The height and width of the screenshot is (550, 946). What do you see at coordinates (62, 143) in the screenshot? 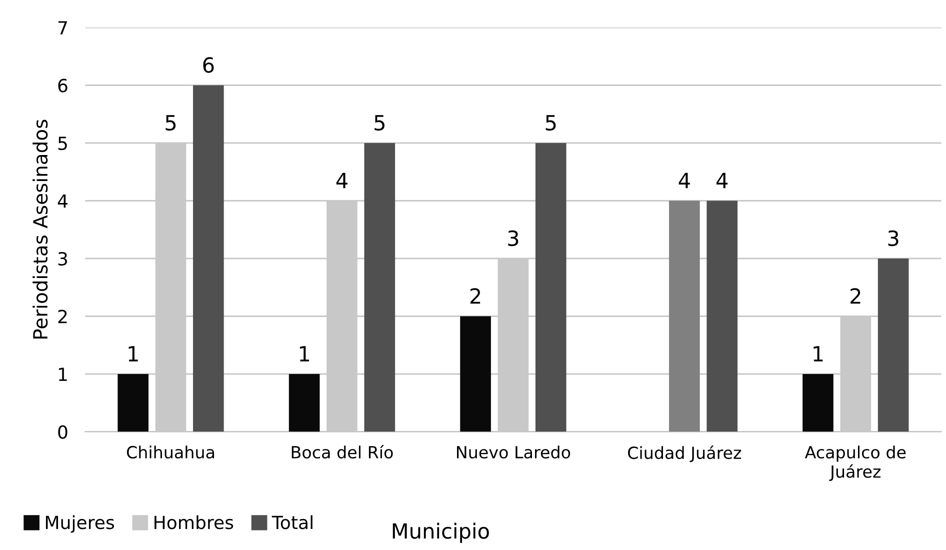
I see `y-tick-label: 5` at bounding box center [62, 143].